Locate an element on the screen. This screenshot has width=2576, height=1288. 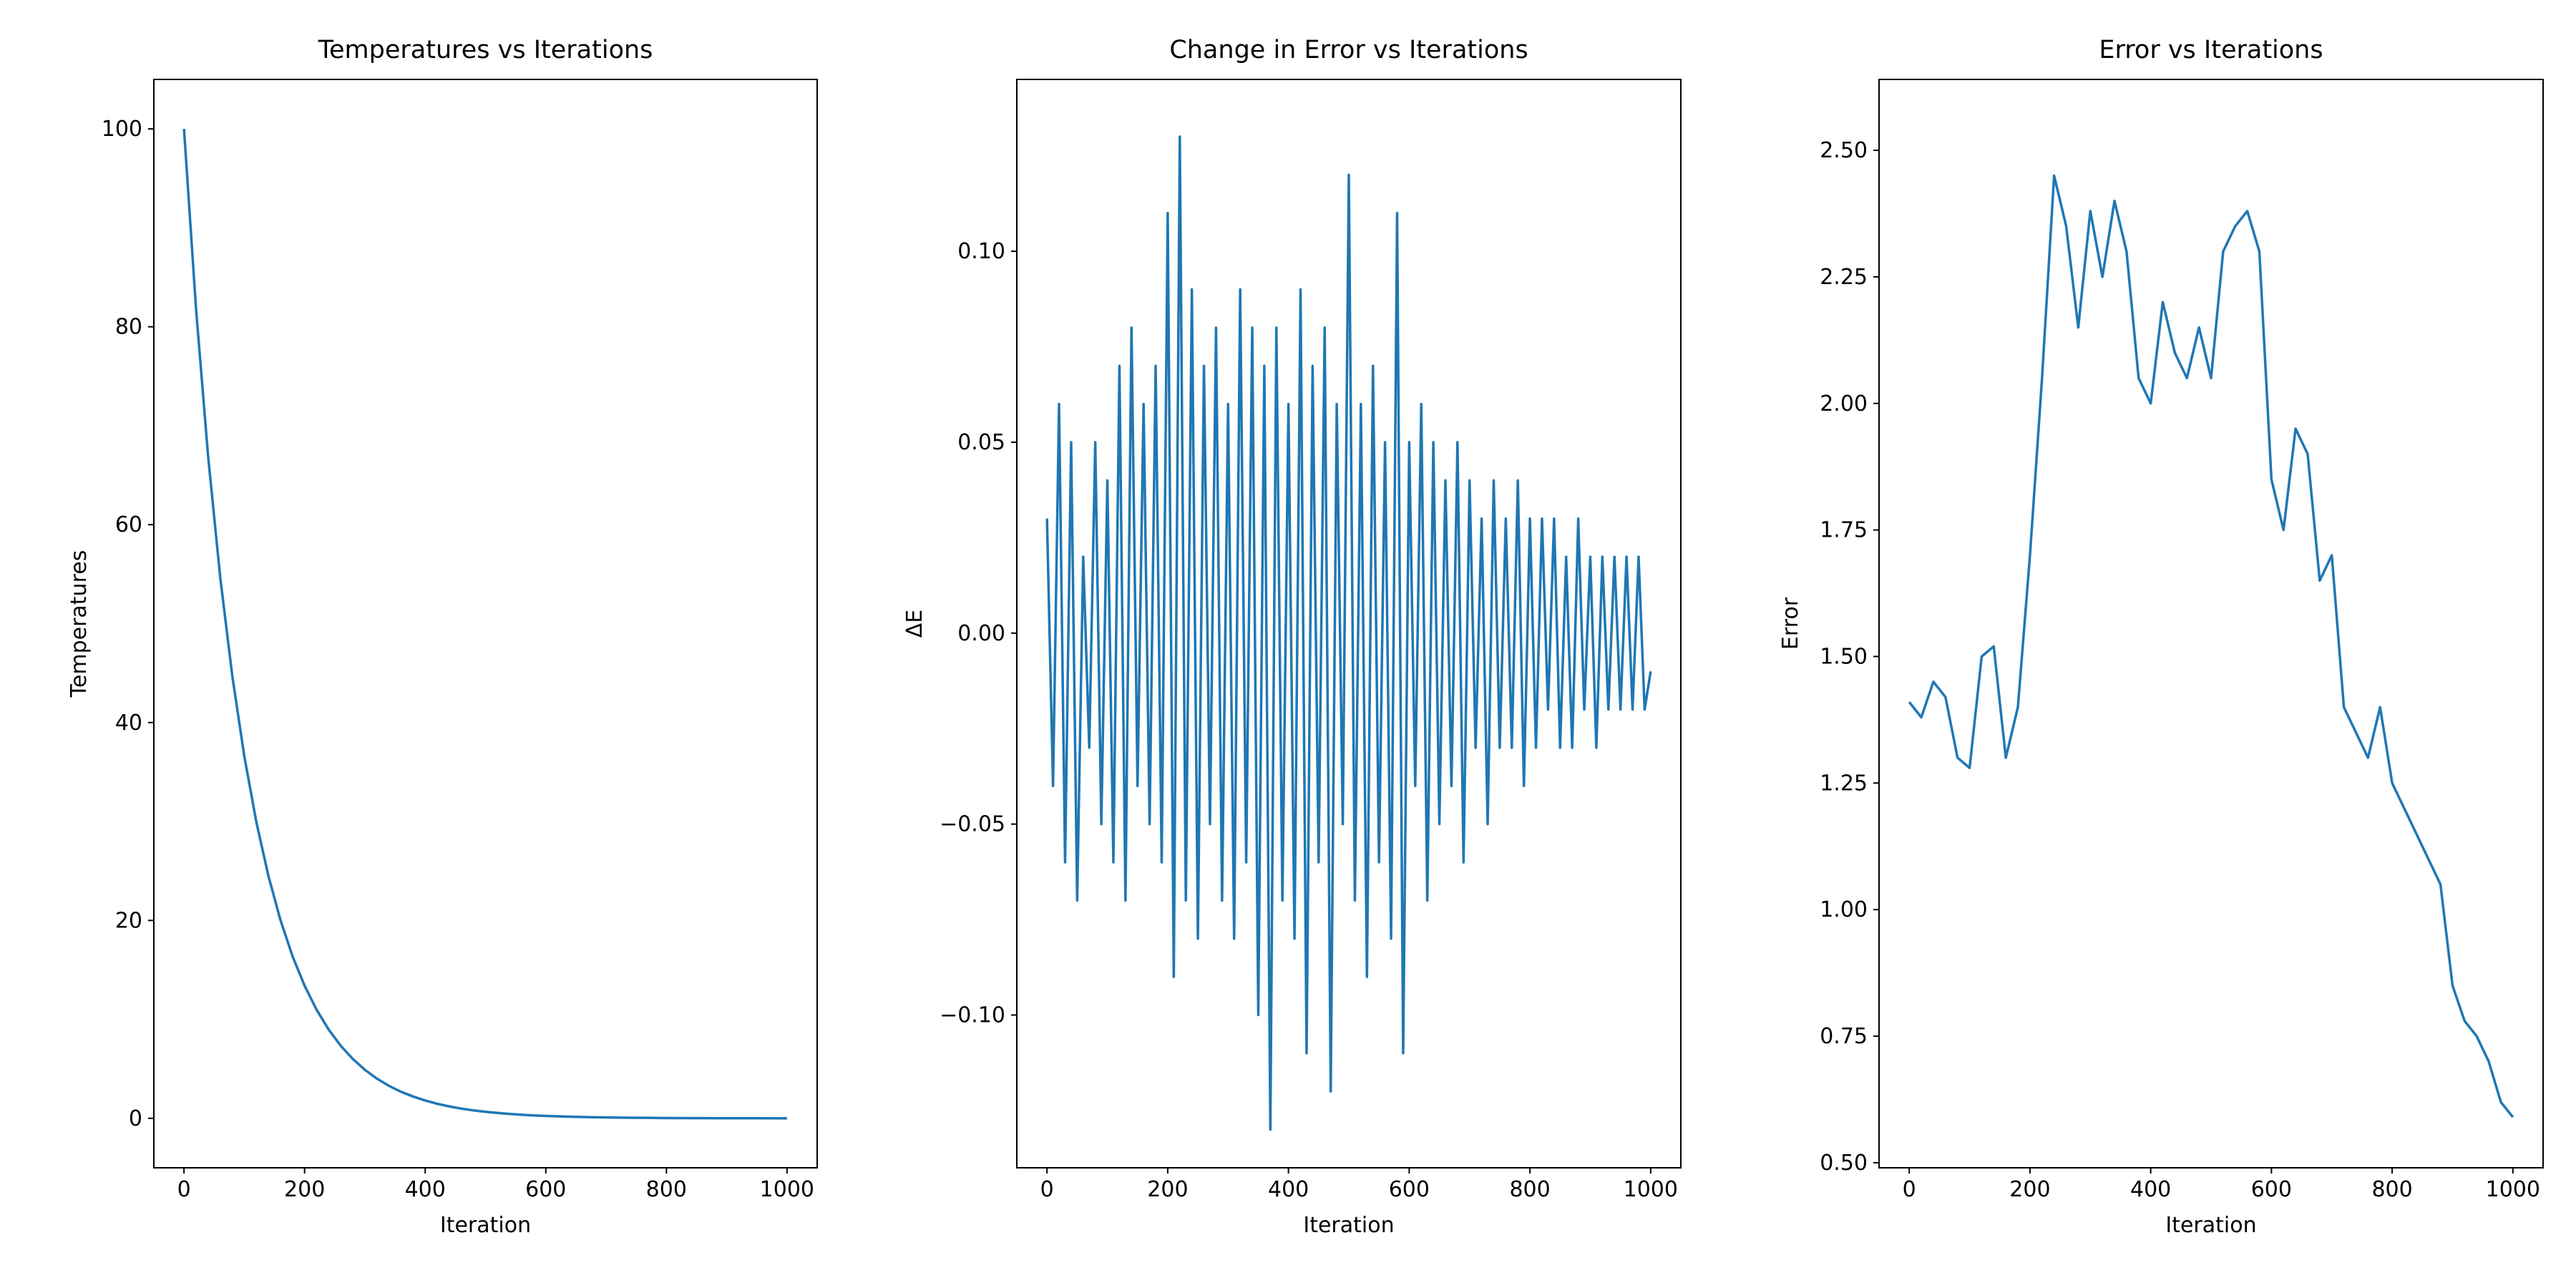
y-tick-label: 2.50 is located at coordinates (1844, 150).